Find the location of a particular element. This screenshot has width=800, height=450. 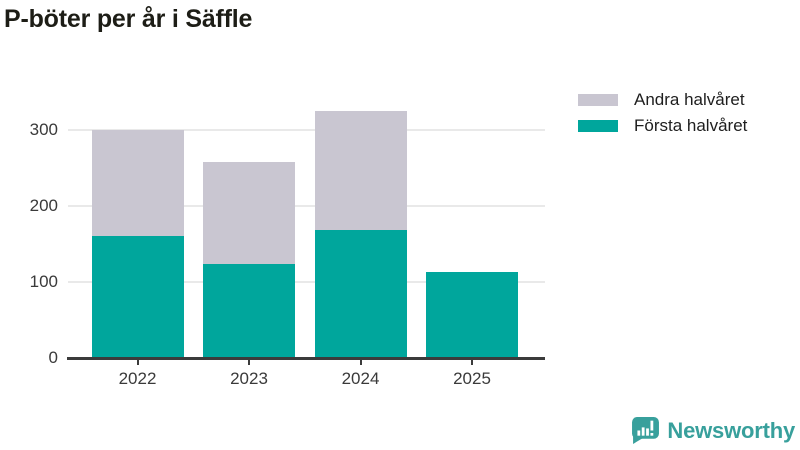

x-axis-label-2022: 2022 is located at coordinates (137, 378).